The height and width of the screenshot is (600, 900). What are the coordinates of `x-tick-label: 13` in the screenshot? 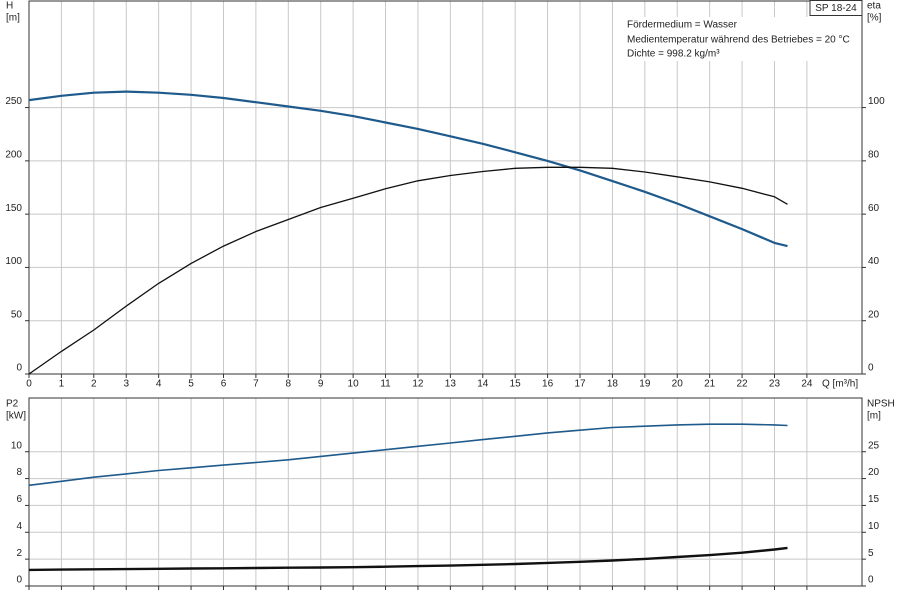 It's located at (451, 384).